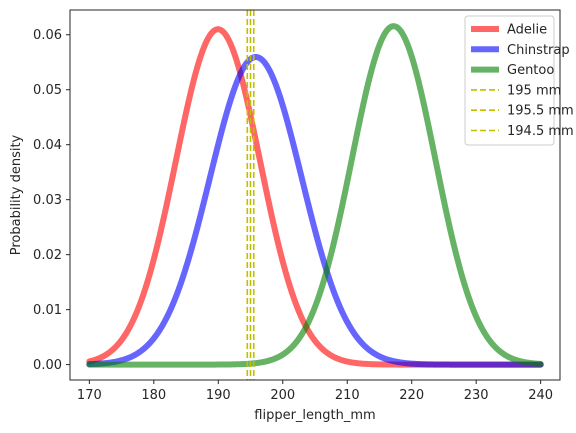  What do you see at coordinates (540, 111) in the screenshot?
I see `legend-label-195-5-mm: 195.5 mm` at bounding box center [540, 111].